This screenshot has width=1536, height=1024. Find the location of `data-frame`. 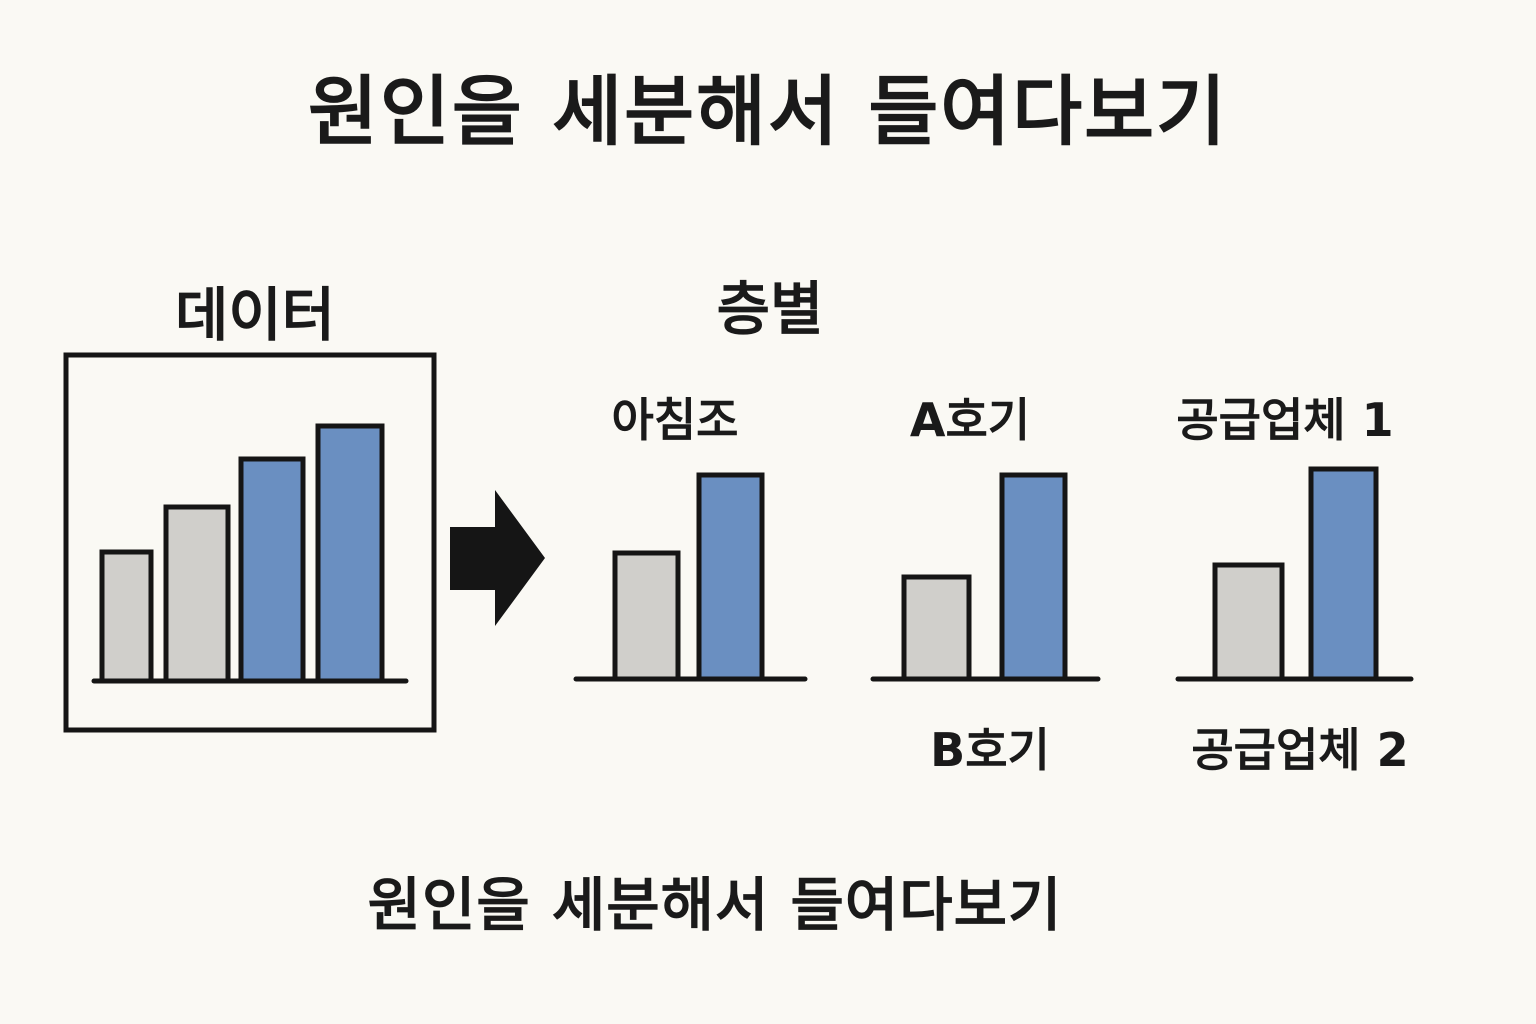

data-frame is located at coordinates (250, 542).